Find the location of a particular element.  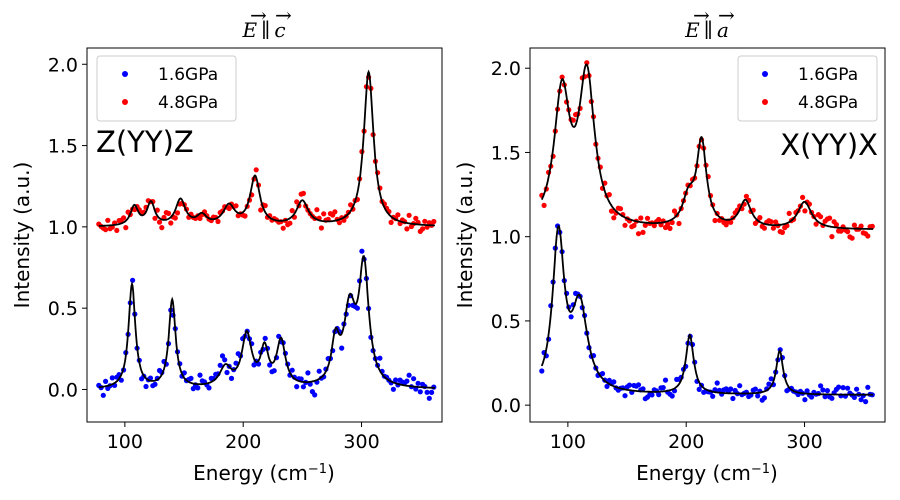

right-title-arrow-a: → is located at coordinates (726, 15).